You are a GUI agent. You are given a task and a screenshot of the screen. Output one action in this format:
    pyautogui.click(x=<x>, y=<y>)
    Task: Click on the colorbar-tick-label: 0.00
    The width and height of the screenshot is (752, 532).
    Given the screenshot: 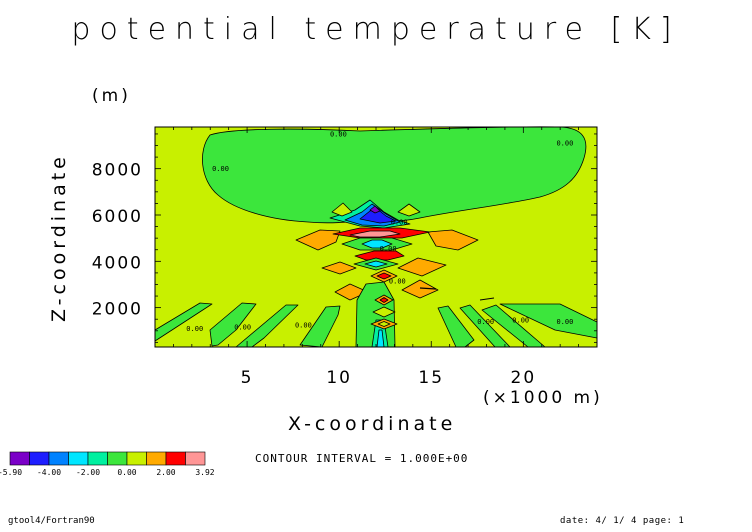 What is the action you would take?
    pyautogui.click(x=126, y=472)
    